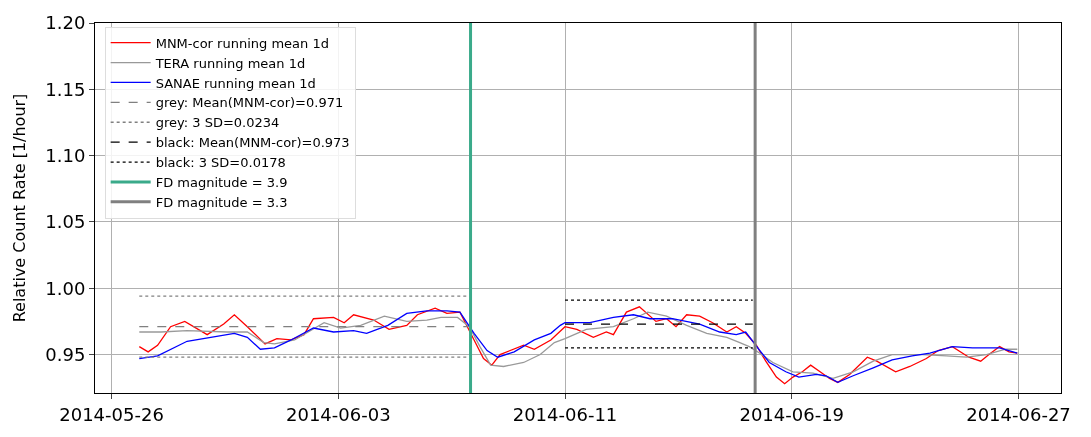 This screenshot has width=1091, height=437. Describe the element at coordinates (792, 414) in the screenshot. I see `x-tick-label: 2014-06-19` at that location.